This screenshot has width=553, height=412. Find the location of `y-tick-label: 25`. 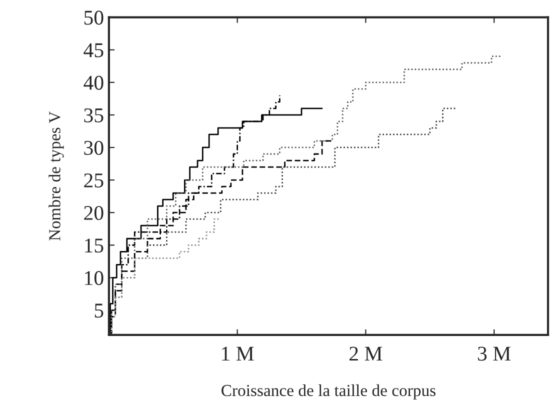

y-tick-label: 25 is located at coordinates (94, 180).